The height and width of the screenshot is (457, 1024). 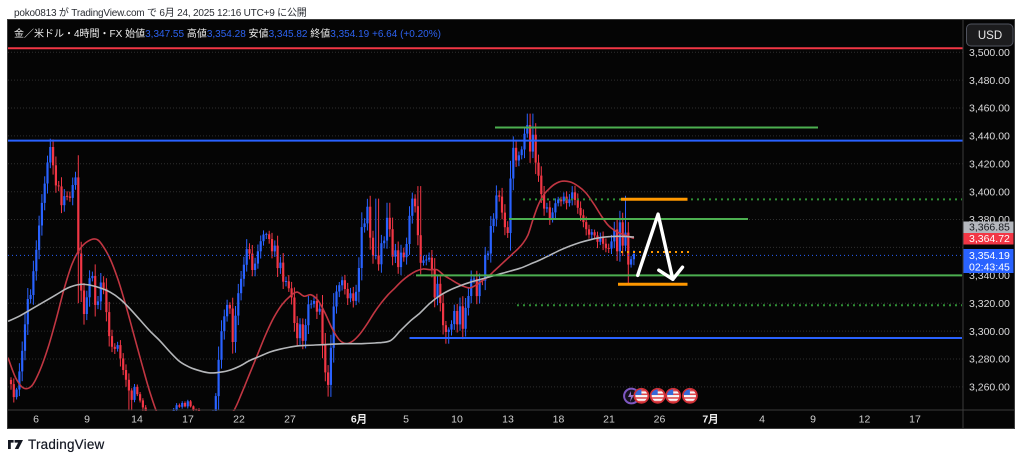 I want to click on svg-text: 7月, so click(x=710, y=420).